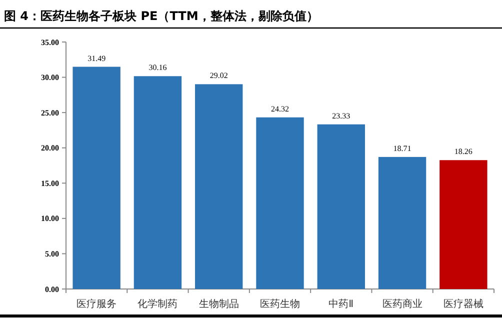 The image size is (502, 321). Describe the element at coordinates (218, 304) in the screenshot. I see `x-tick-label: 生物制品` at that location.